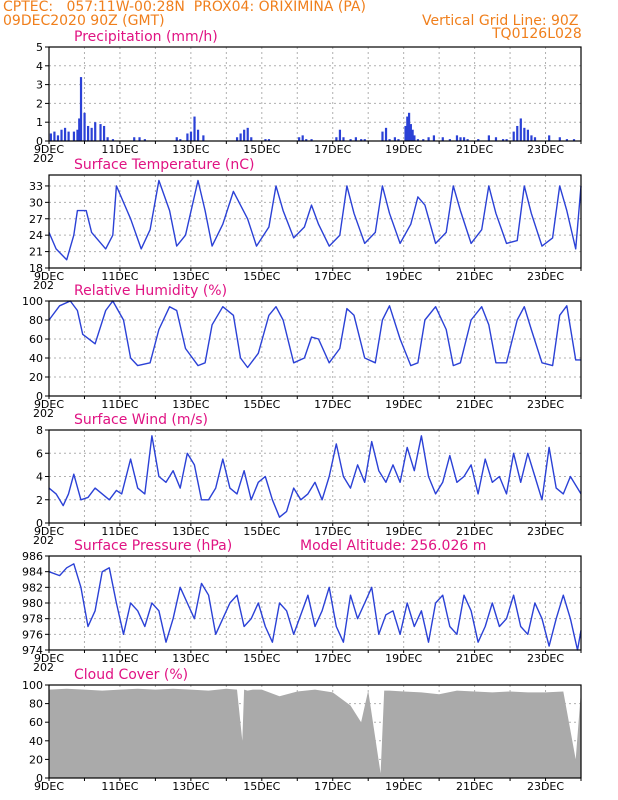 The height and width of the screenshot is (800, 618). Describe the element at coordinates (32, 650) in the screenshot. I see `y-tick-label: 974` at that location.